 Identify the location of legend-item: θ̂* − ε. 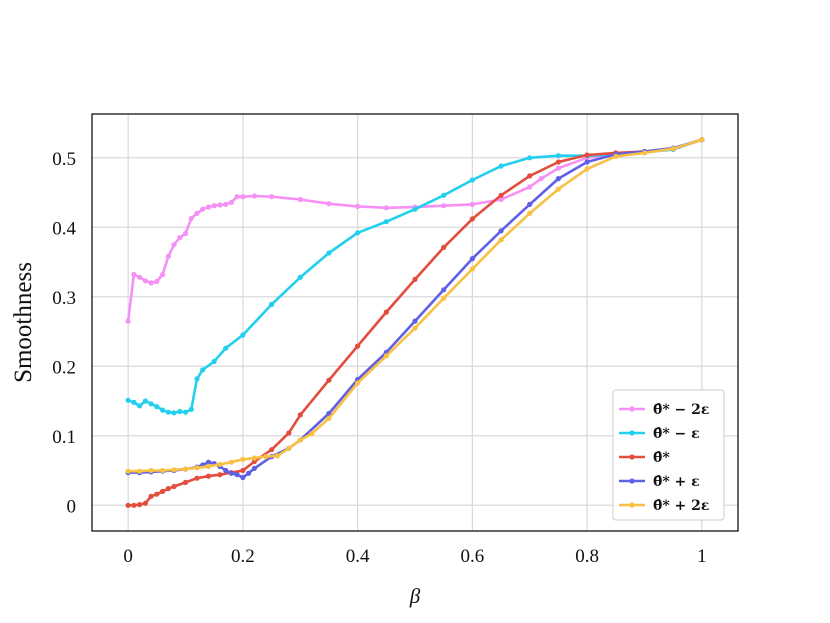
(659, 434).